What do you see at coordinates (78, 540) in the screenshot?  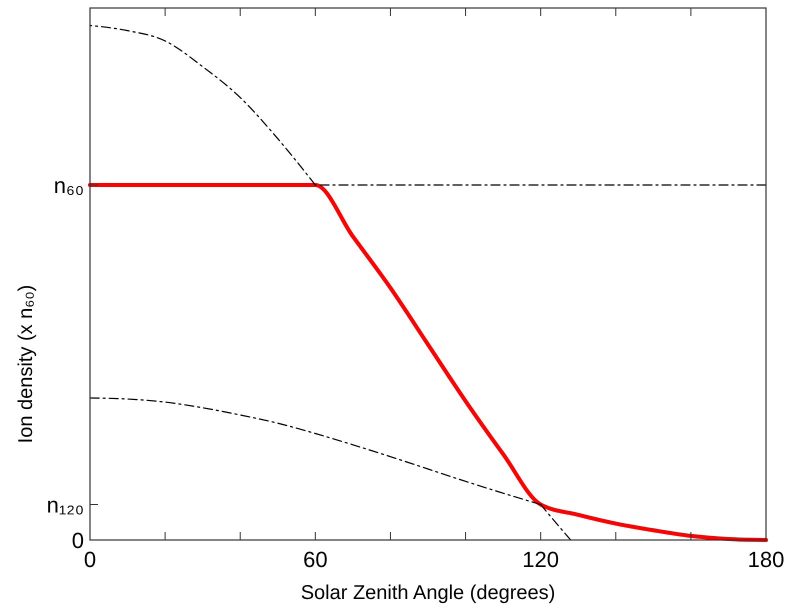 I see `text: 0` at bounding box center [78, 540].